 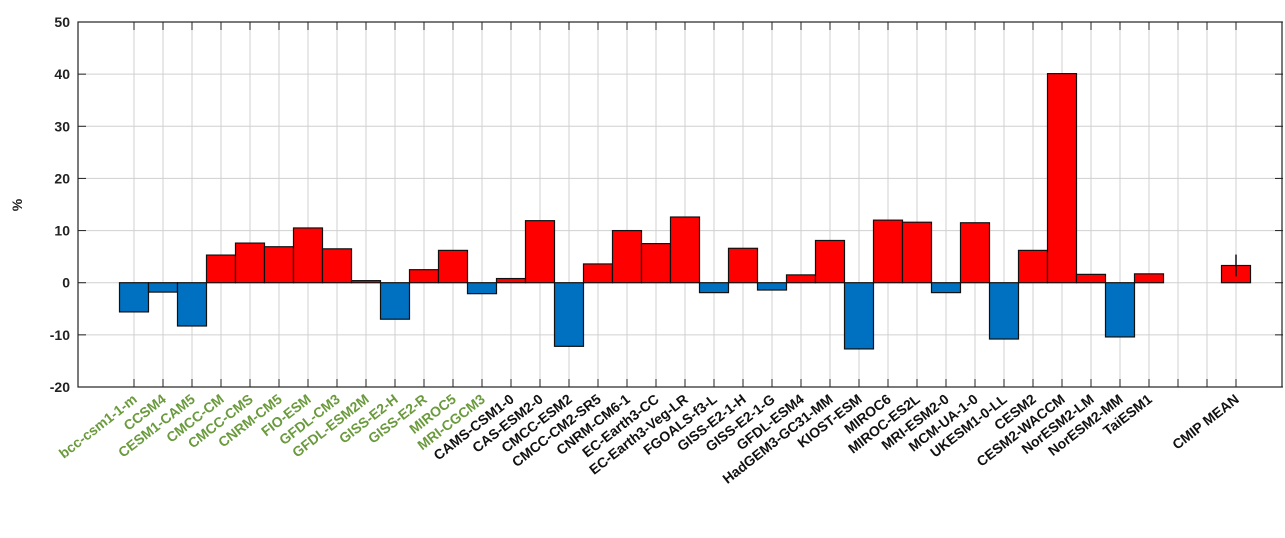 I want to click on y-tick-label: 30, so click(x=62, y=126).